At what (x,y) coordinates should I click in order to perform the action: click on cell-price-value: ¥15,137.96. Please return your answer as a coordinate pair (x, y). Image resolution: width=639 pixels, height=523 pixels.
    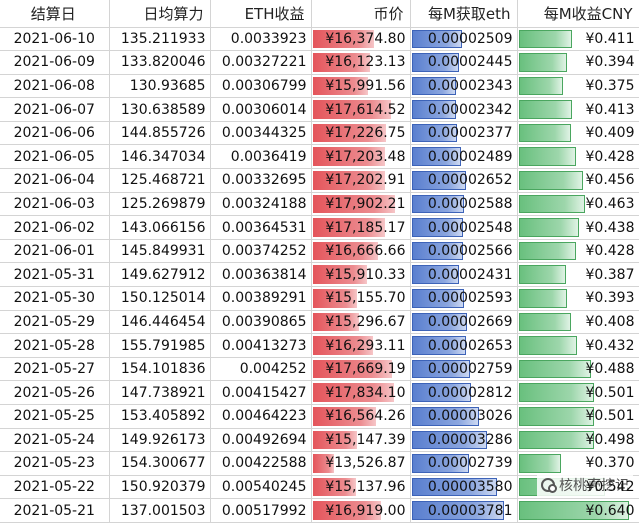
    Looking at the image, I should click on (365, 487).